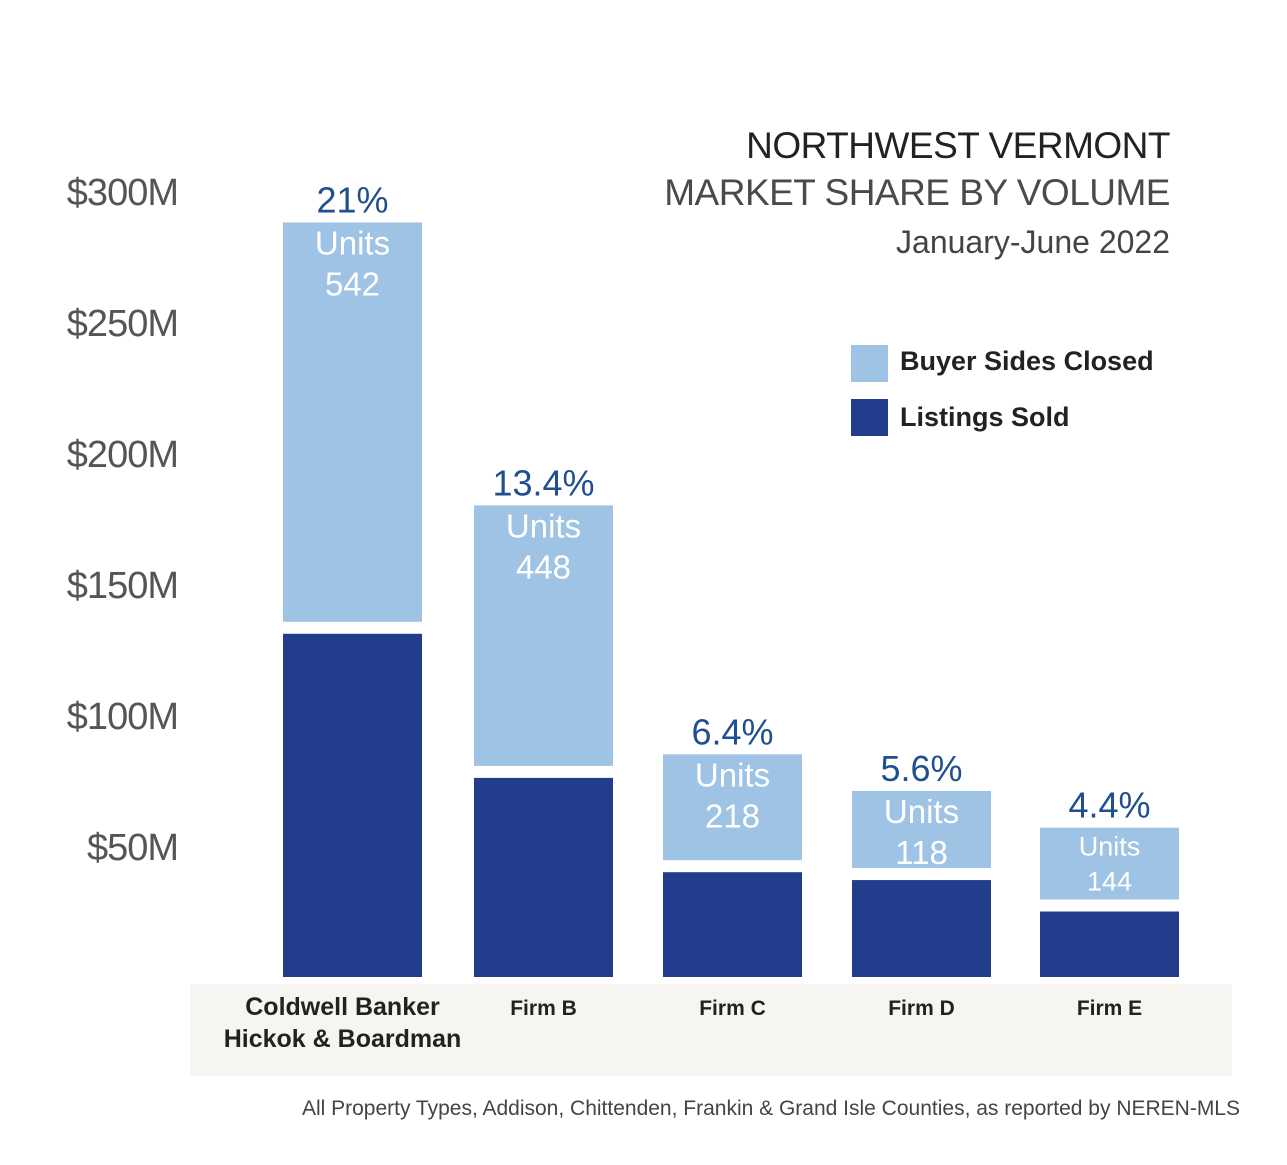 This screenshot has width=1287, height=1165. I want to click on chart-period: January-June 2022, so click(1033, 242).